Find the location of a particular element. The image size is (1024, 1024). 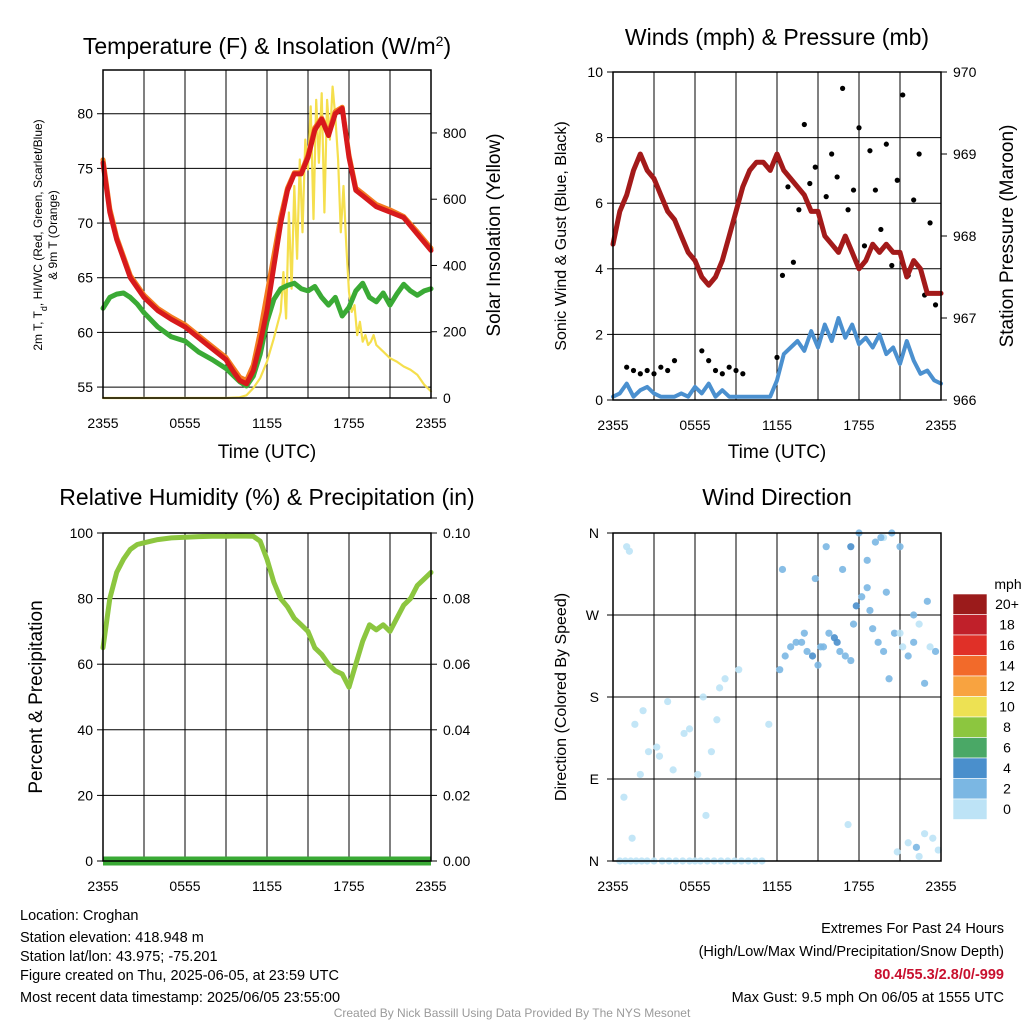

footer-location: Location: Croghan is located at coordinates (79, 916).